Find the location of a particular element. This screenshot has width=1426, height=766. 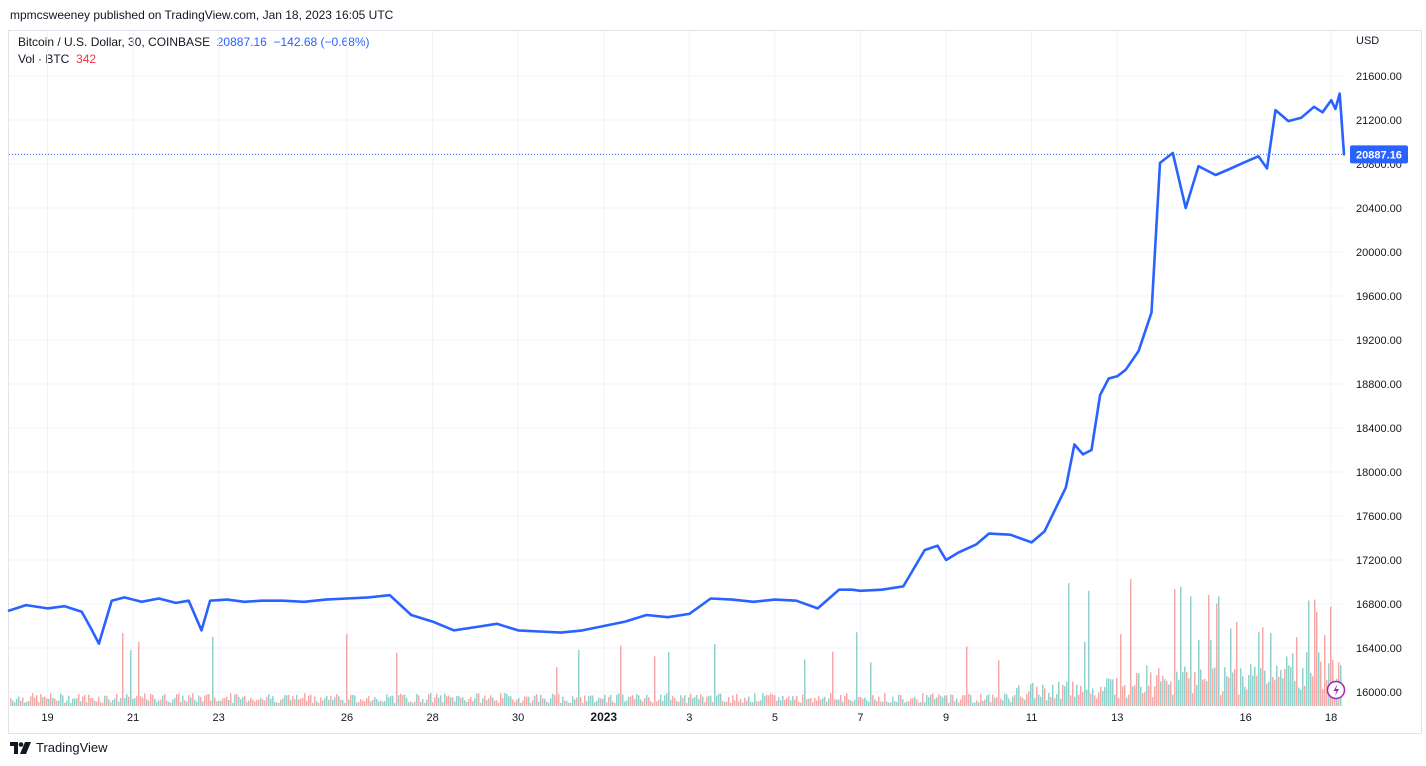

volume-value: 342 is located at coordinates (86, 59).